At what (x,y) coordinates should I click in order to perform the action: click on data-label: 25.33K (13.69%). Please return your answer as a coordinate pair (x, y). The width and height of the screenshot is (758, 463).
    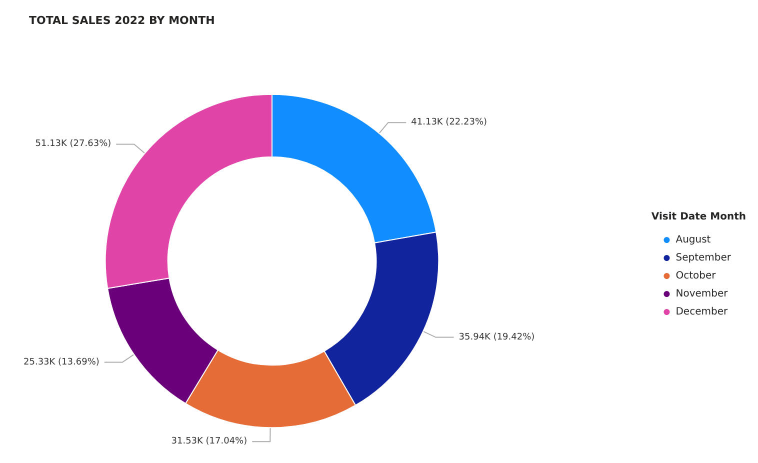
    Looking at the image, I should click on (62, 362).